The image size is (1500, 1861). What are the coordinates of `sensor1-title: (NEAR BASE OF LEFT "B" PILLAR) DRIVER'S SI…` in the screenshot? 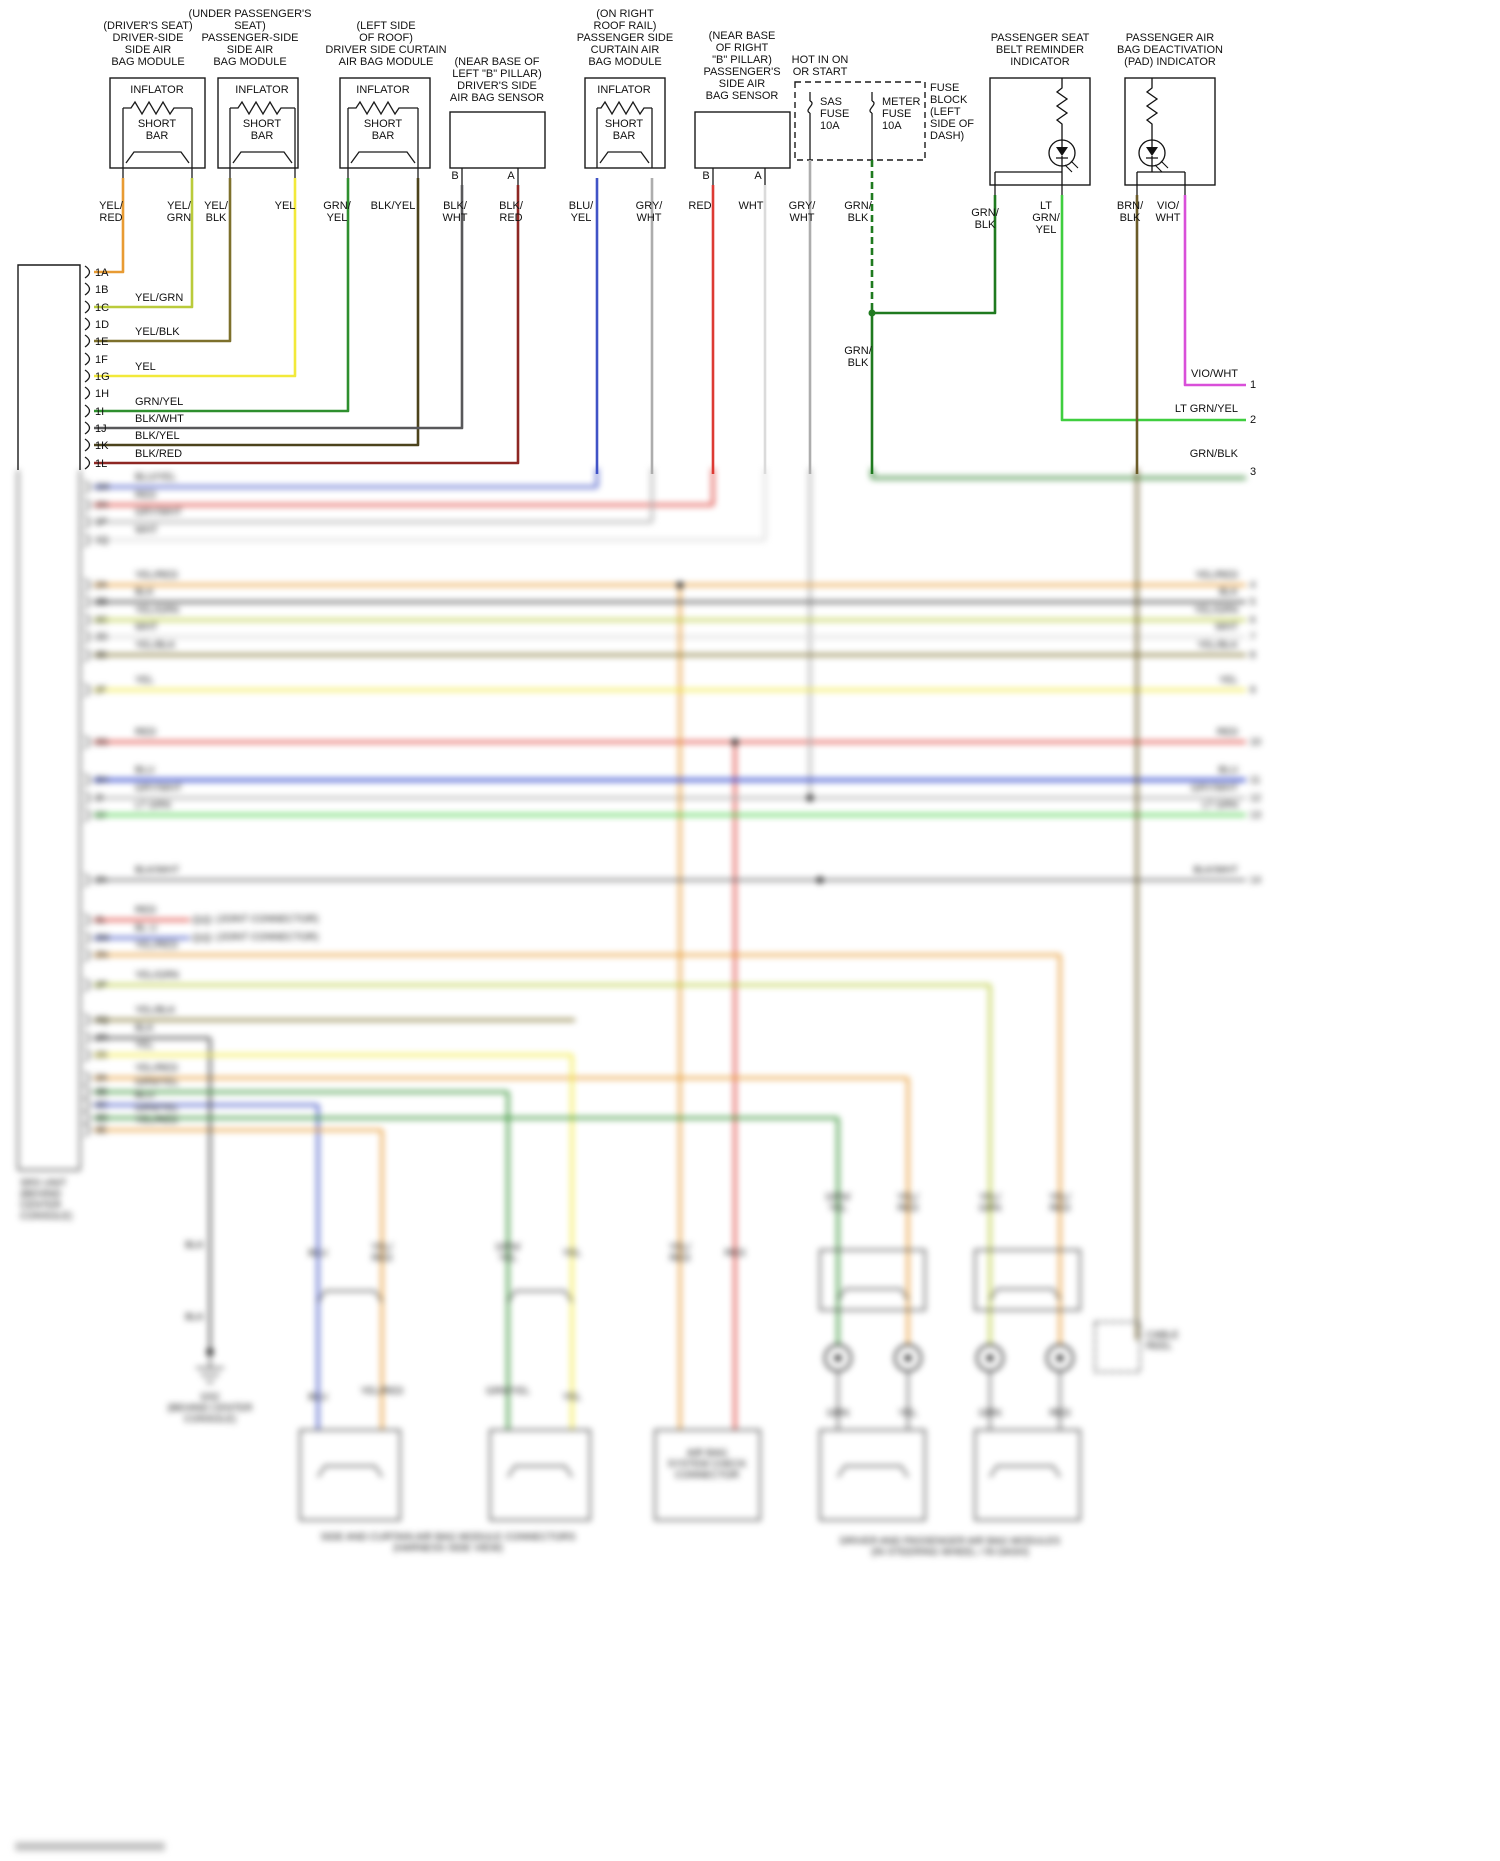 It's located at (497, 80).